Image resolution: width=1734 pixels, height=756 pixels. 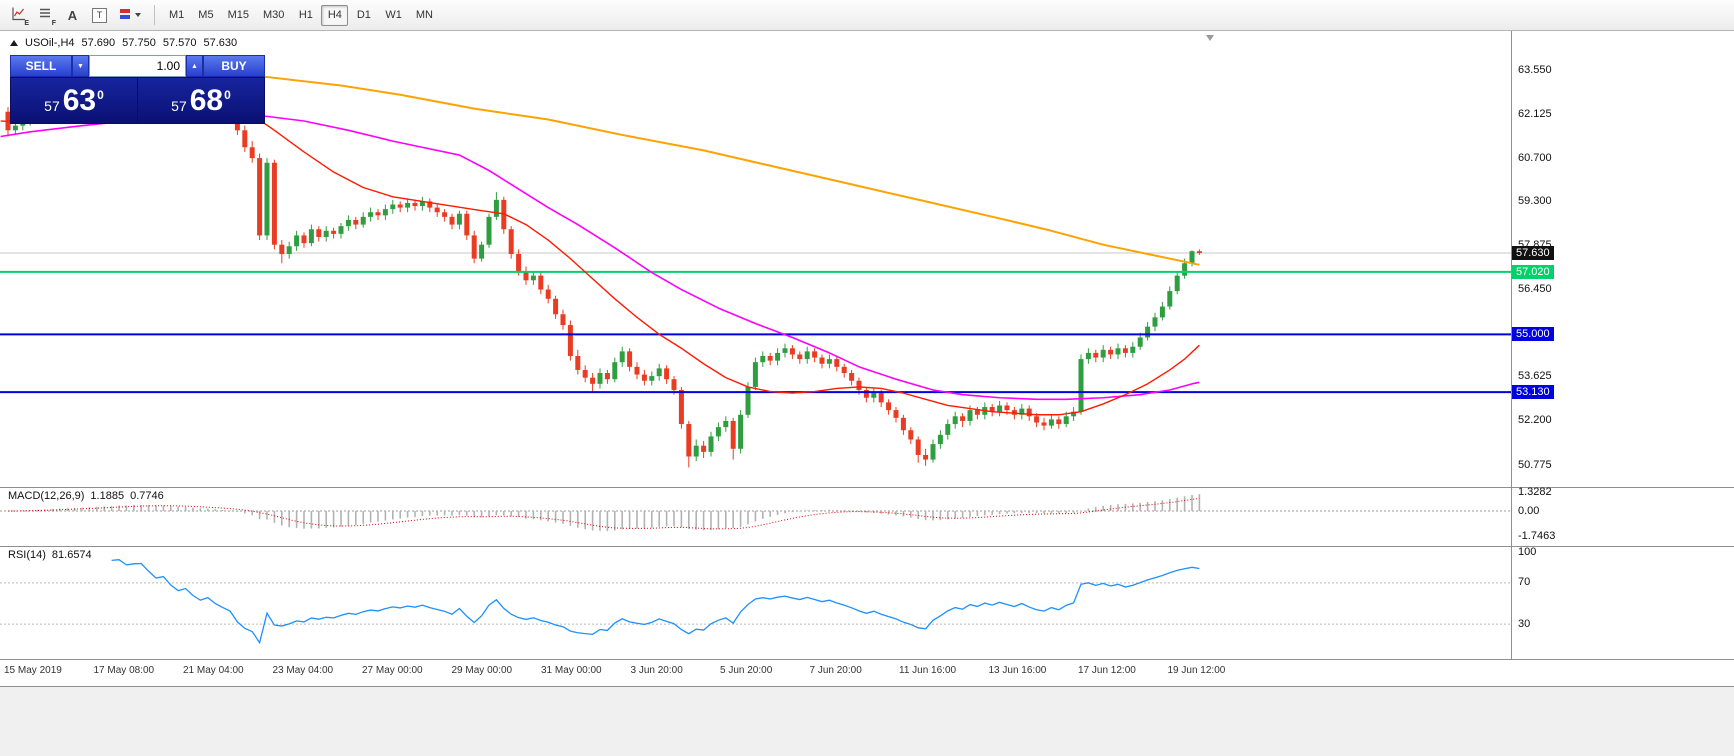 What do you see at coordinates (1535, 491) in the screenshot?
I see `macd-axis-label: 1.3282` at bounding box center [1535, 491].